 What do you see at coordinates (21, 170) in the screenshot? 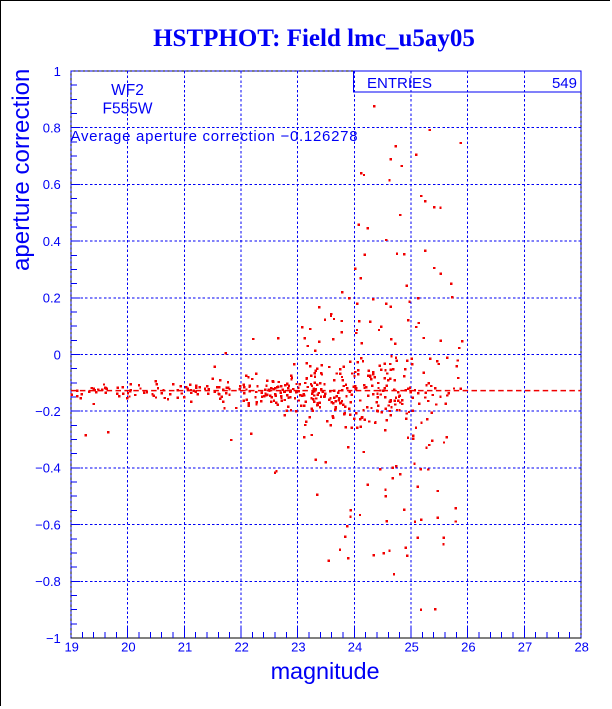
I see `svg-text: aperture correction` at bounding box center [21, 170].